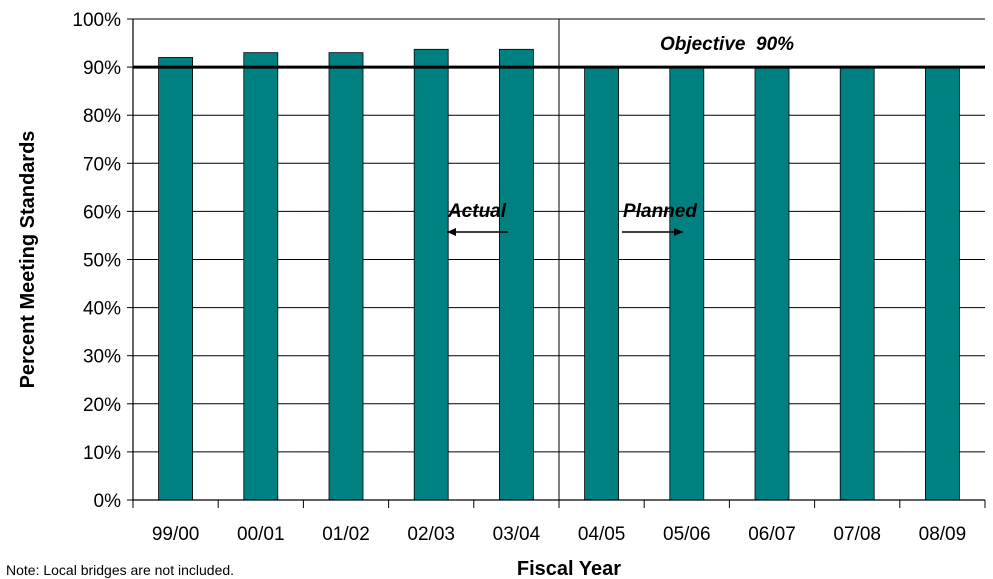  Describe the element at coordinates (261, 534) in the screenshot. I see `x-tick-label: 00/01` at that location.